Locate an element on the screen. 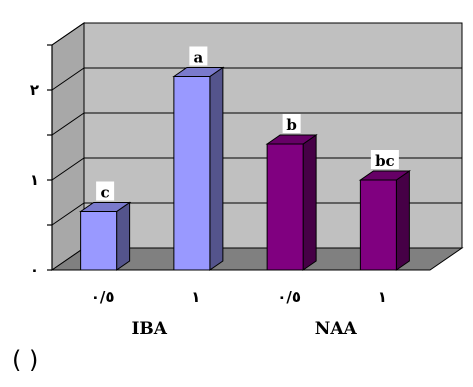 The height and width of the screenshot is (387, 473). x-group-label: NAA is located at coordinates (336, 329).